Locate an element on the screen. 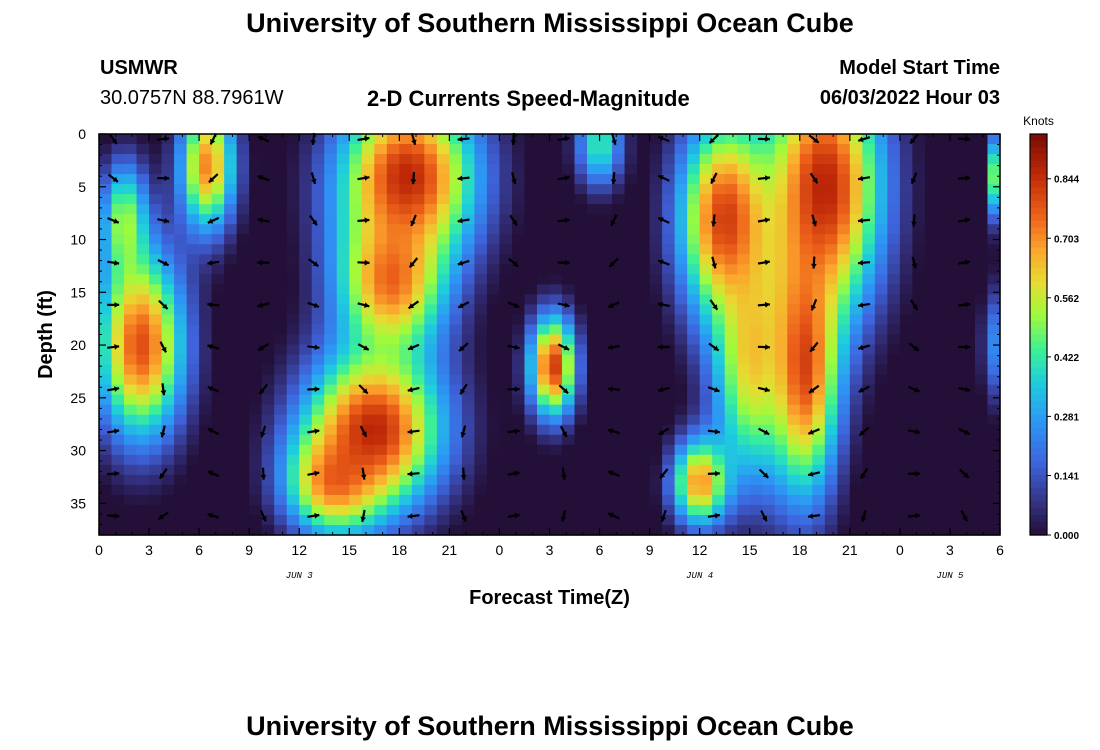  colorbar-segment is located at coordinates (1038, 525).